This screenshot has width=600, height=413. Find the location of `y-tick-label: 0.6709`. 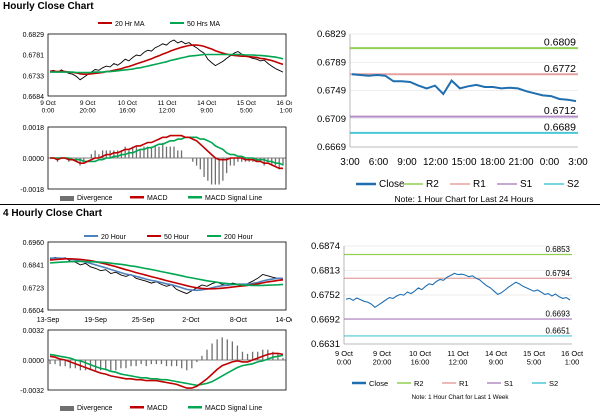

y-tick-label: 0.6709 is located at coordinates (331, 119).